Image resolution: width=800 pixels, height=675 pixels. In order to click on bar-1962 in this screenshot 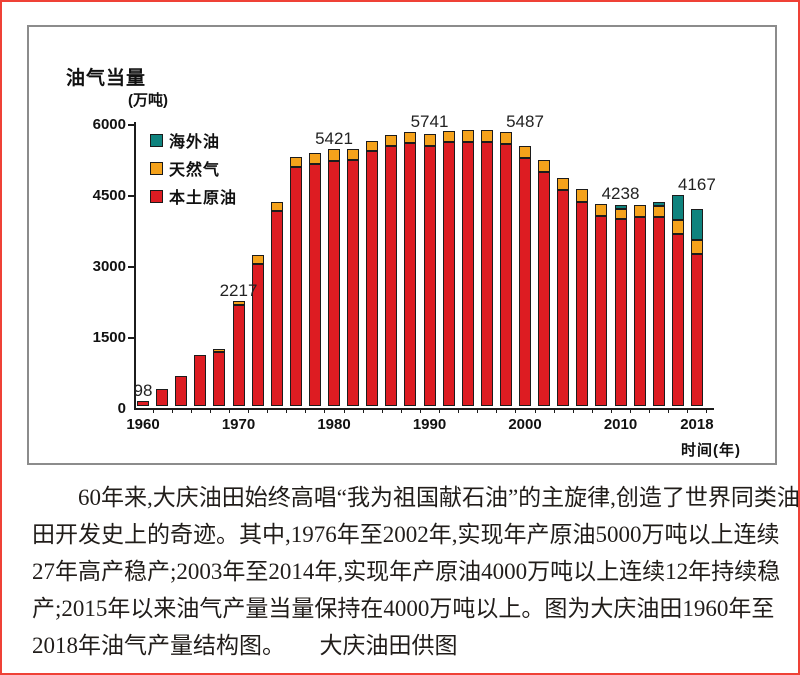, I will do `click(162, 397)`.